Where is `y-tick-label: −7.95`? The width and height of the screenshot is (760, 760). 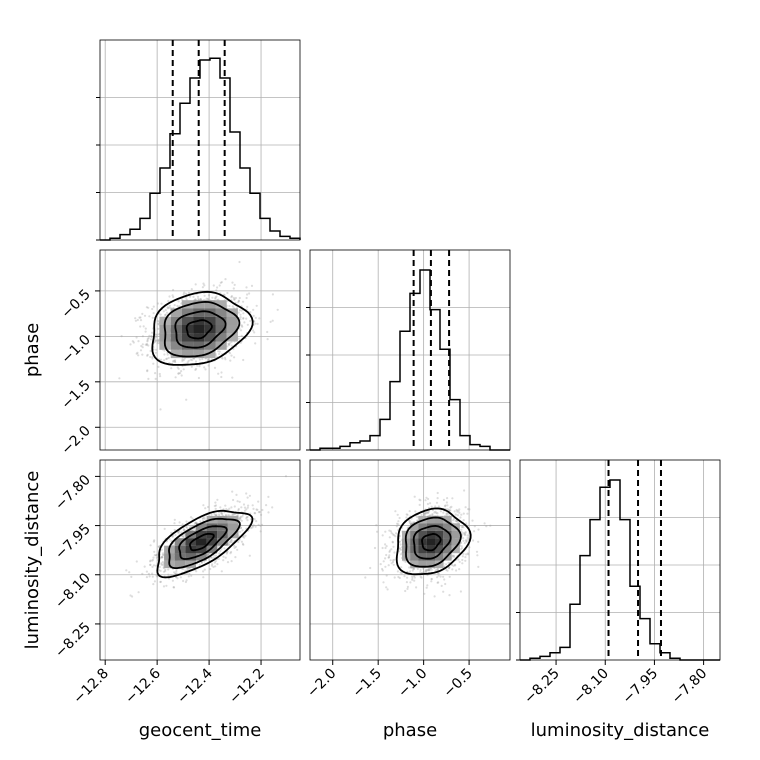
y-tick-label: −7.95 is located at coordinates (73, 542).